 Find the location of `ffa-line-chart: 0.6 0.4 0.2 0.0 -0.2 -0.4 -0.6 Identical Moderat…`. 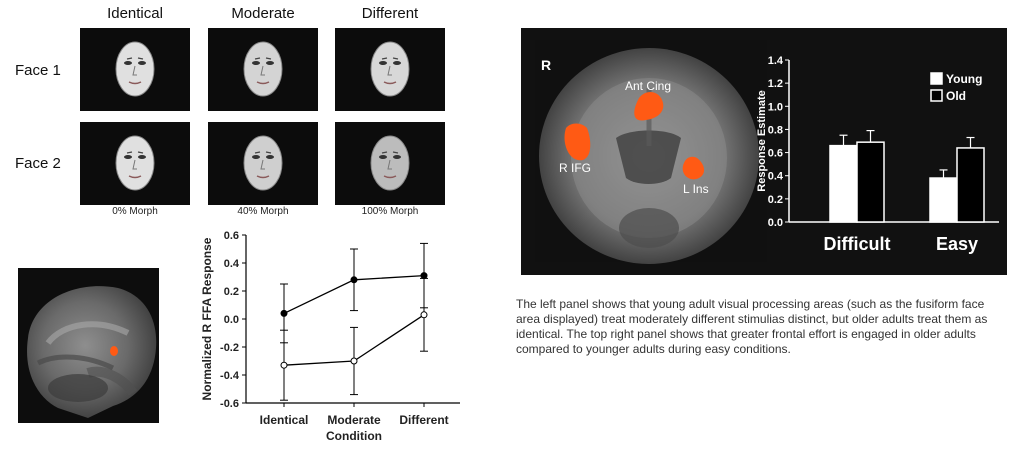

ffa-line-chart: 0.6 0.4 0.2 0.0 -0.2 -0.4 -0.6 Identical Moderat… is located at coordinates (333, 341).